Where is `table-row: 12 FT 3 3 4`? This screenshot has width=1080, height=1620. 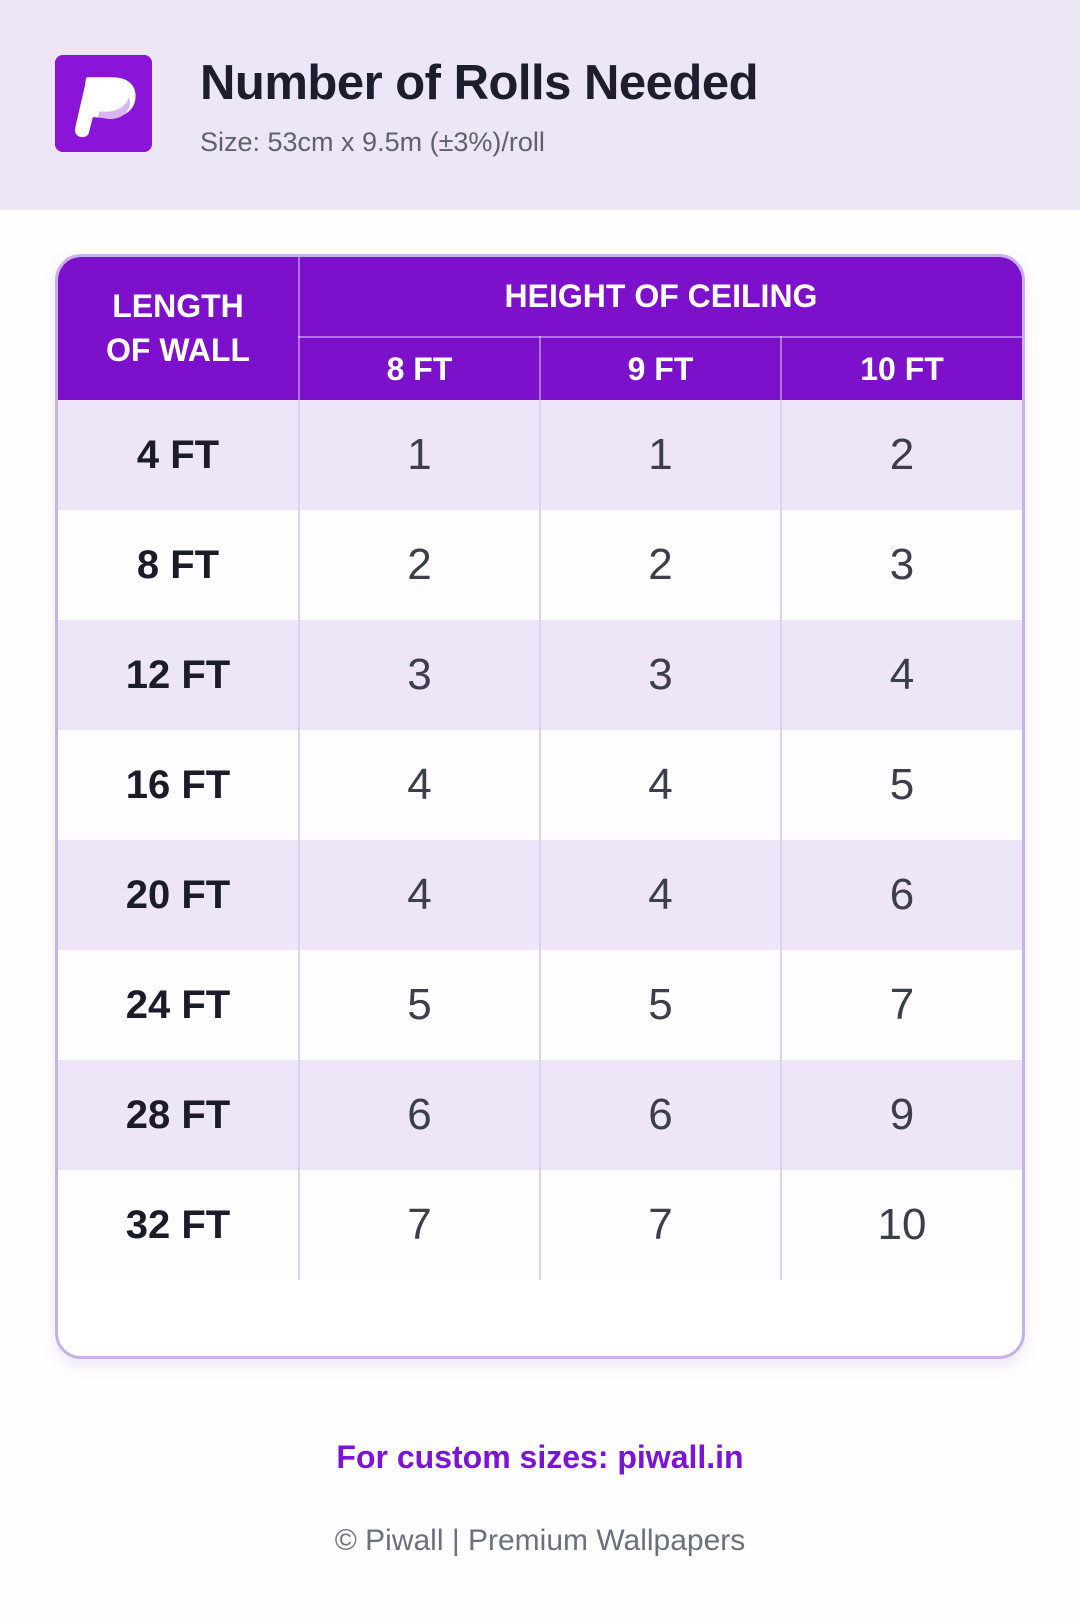
table-row: 12 FT 3 3 4 is located at coordinates (540, 675).